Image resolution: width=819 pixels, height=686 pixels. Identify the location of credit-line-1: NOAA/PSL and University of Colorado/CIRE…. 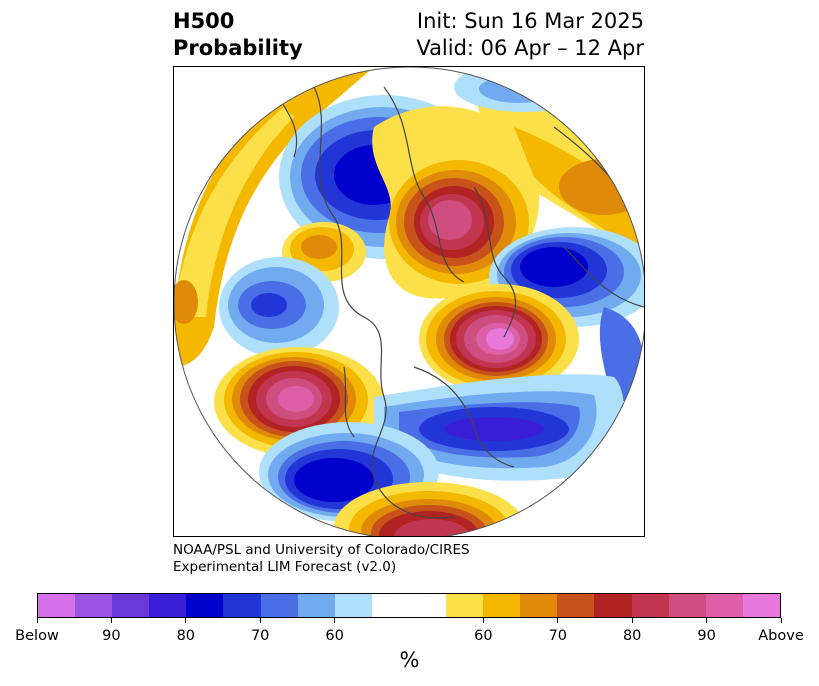
(321, 550).